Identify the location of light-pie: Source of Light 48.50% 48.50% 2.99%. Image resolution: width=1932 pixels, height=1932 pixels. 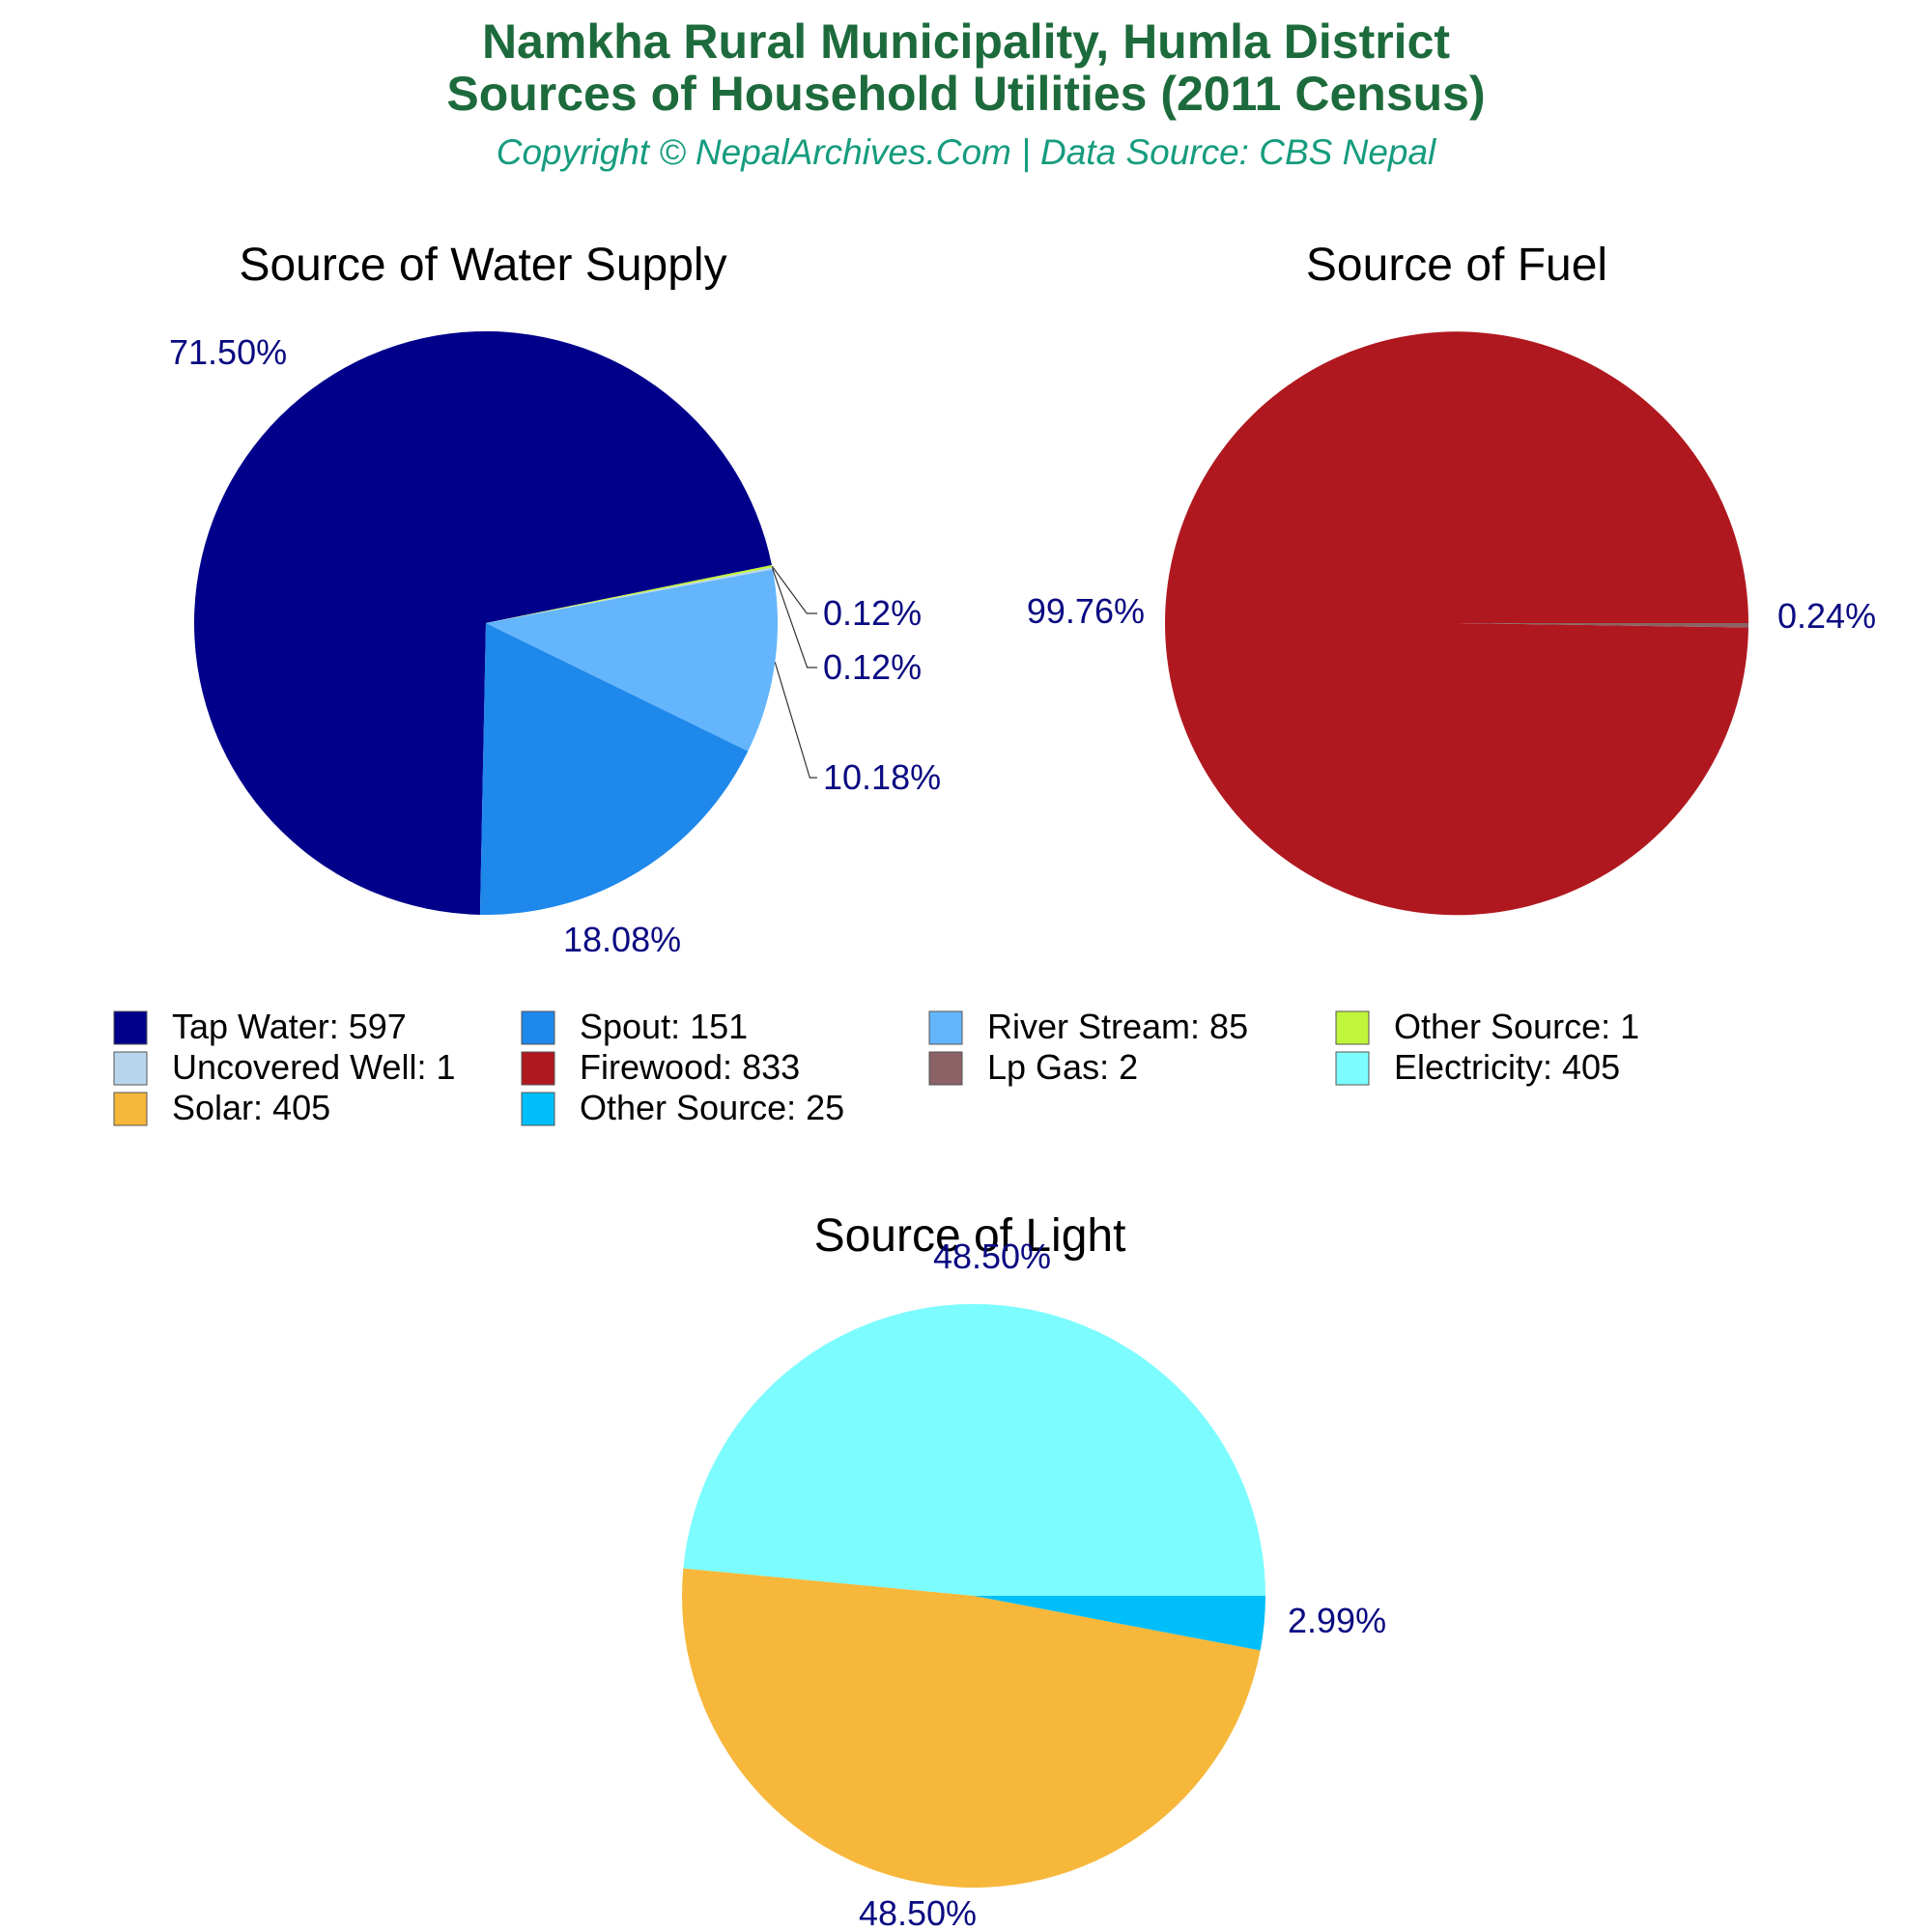
(1033, 1571).